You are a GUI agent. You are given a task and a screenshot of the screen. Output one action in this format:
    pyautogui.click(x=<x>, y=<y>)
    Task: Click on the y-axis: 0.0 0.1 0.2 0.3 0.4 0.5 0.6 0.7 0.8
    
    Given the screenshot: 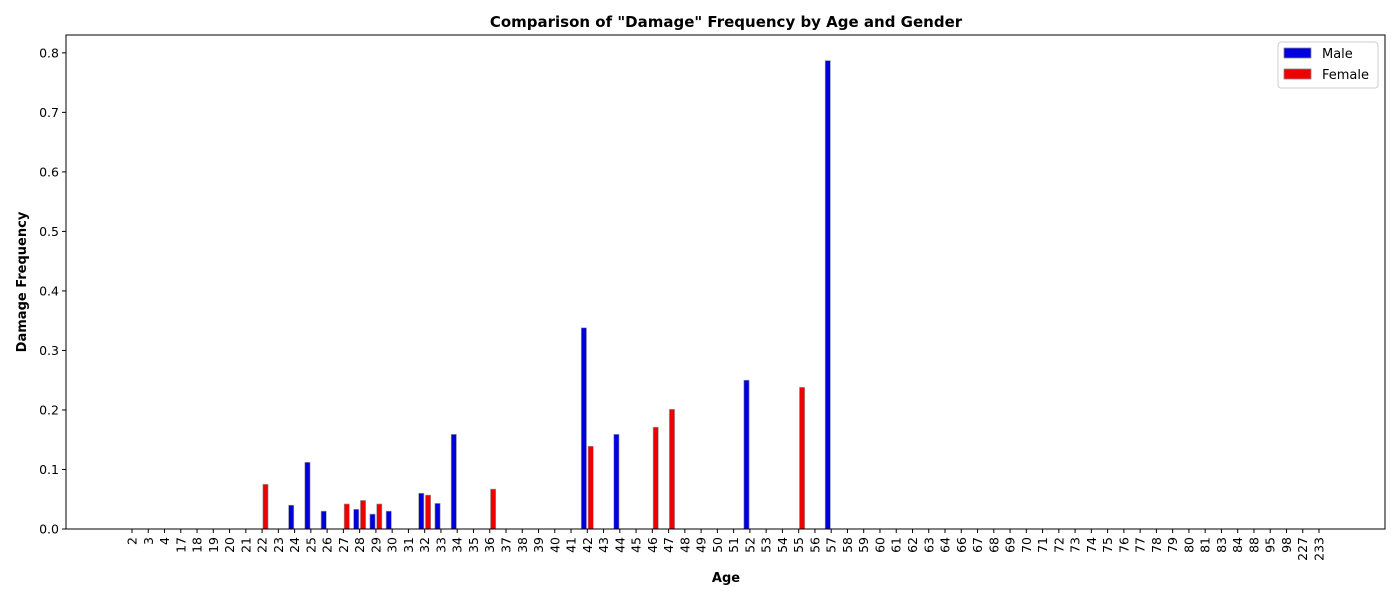 What is the action you would take?
    pyautogui.click(x=52, y=291)
    